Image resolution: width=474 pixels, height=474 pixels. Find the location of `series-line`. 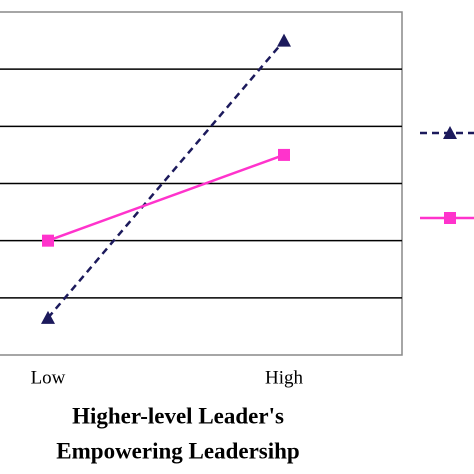

series-line is located at coordinates (166, 197).